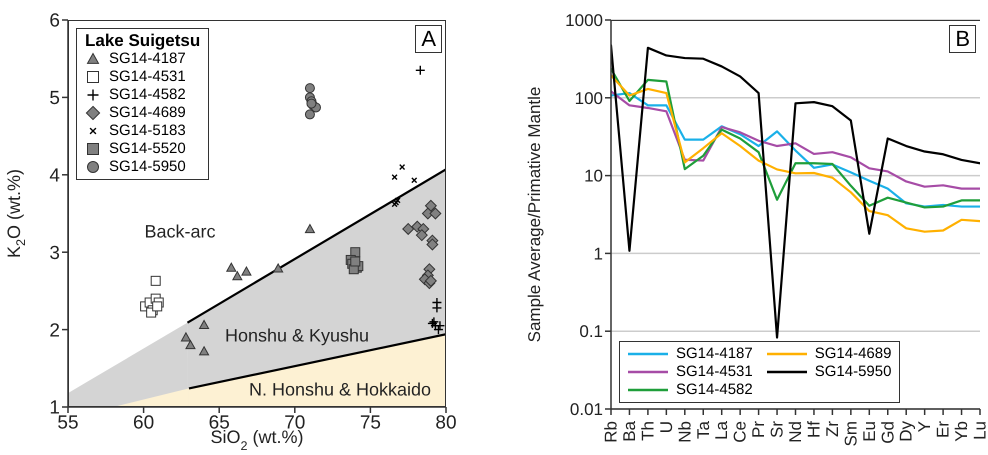 The width and height of the screenshot is (988, 455). I want to click on y-tick-label: 10, so click(593, 176).